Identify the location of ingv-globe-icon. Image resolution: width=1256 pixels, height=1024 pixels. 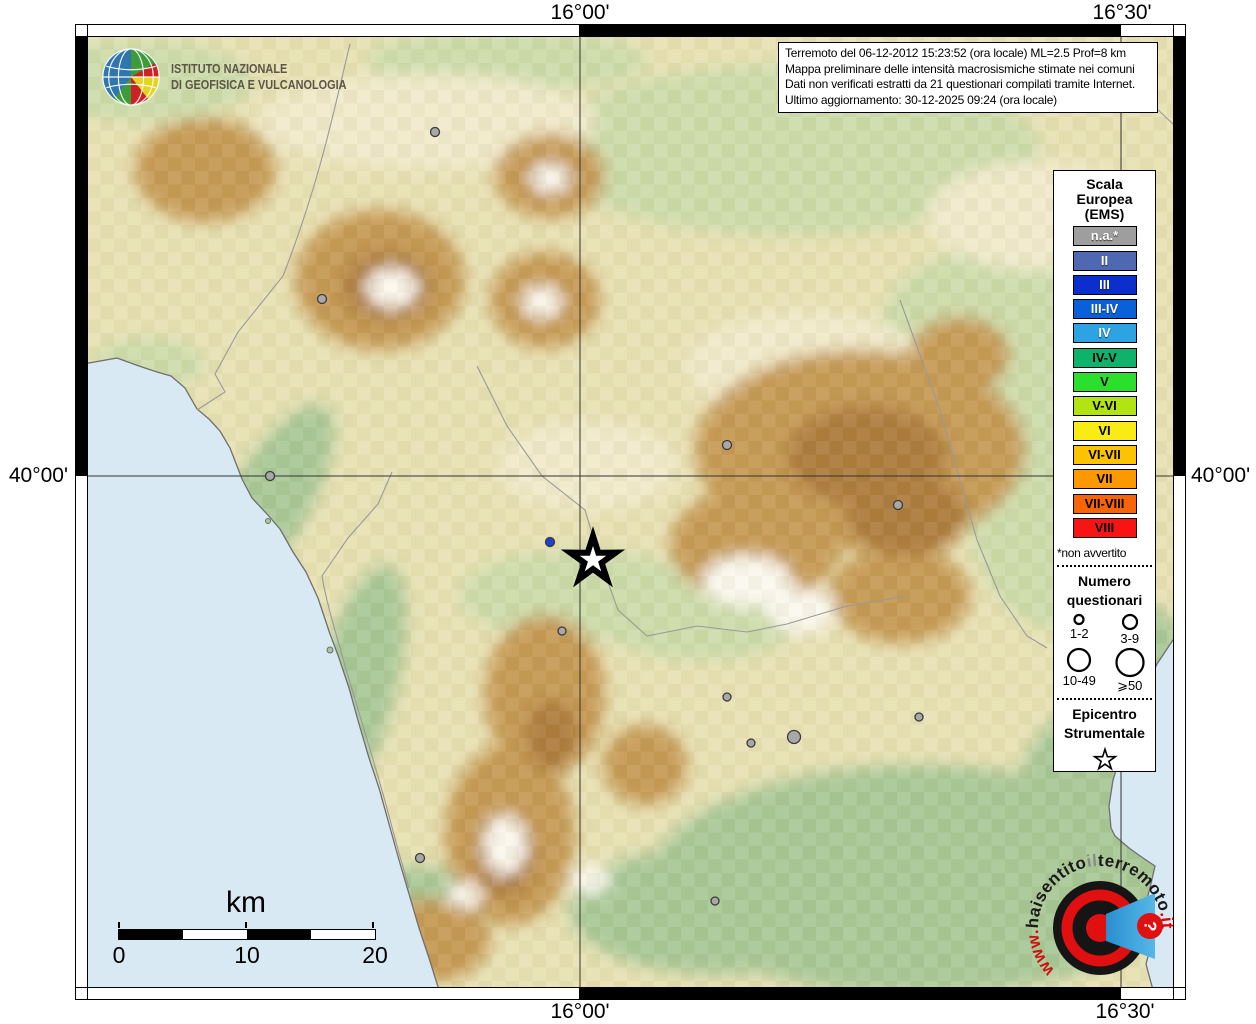
(131, 77).